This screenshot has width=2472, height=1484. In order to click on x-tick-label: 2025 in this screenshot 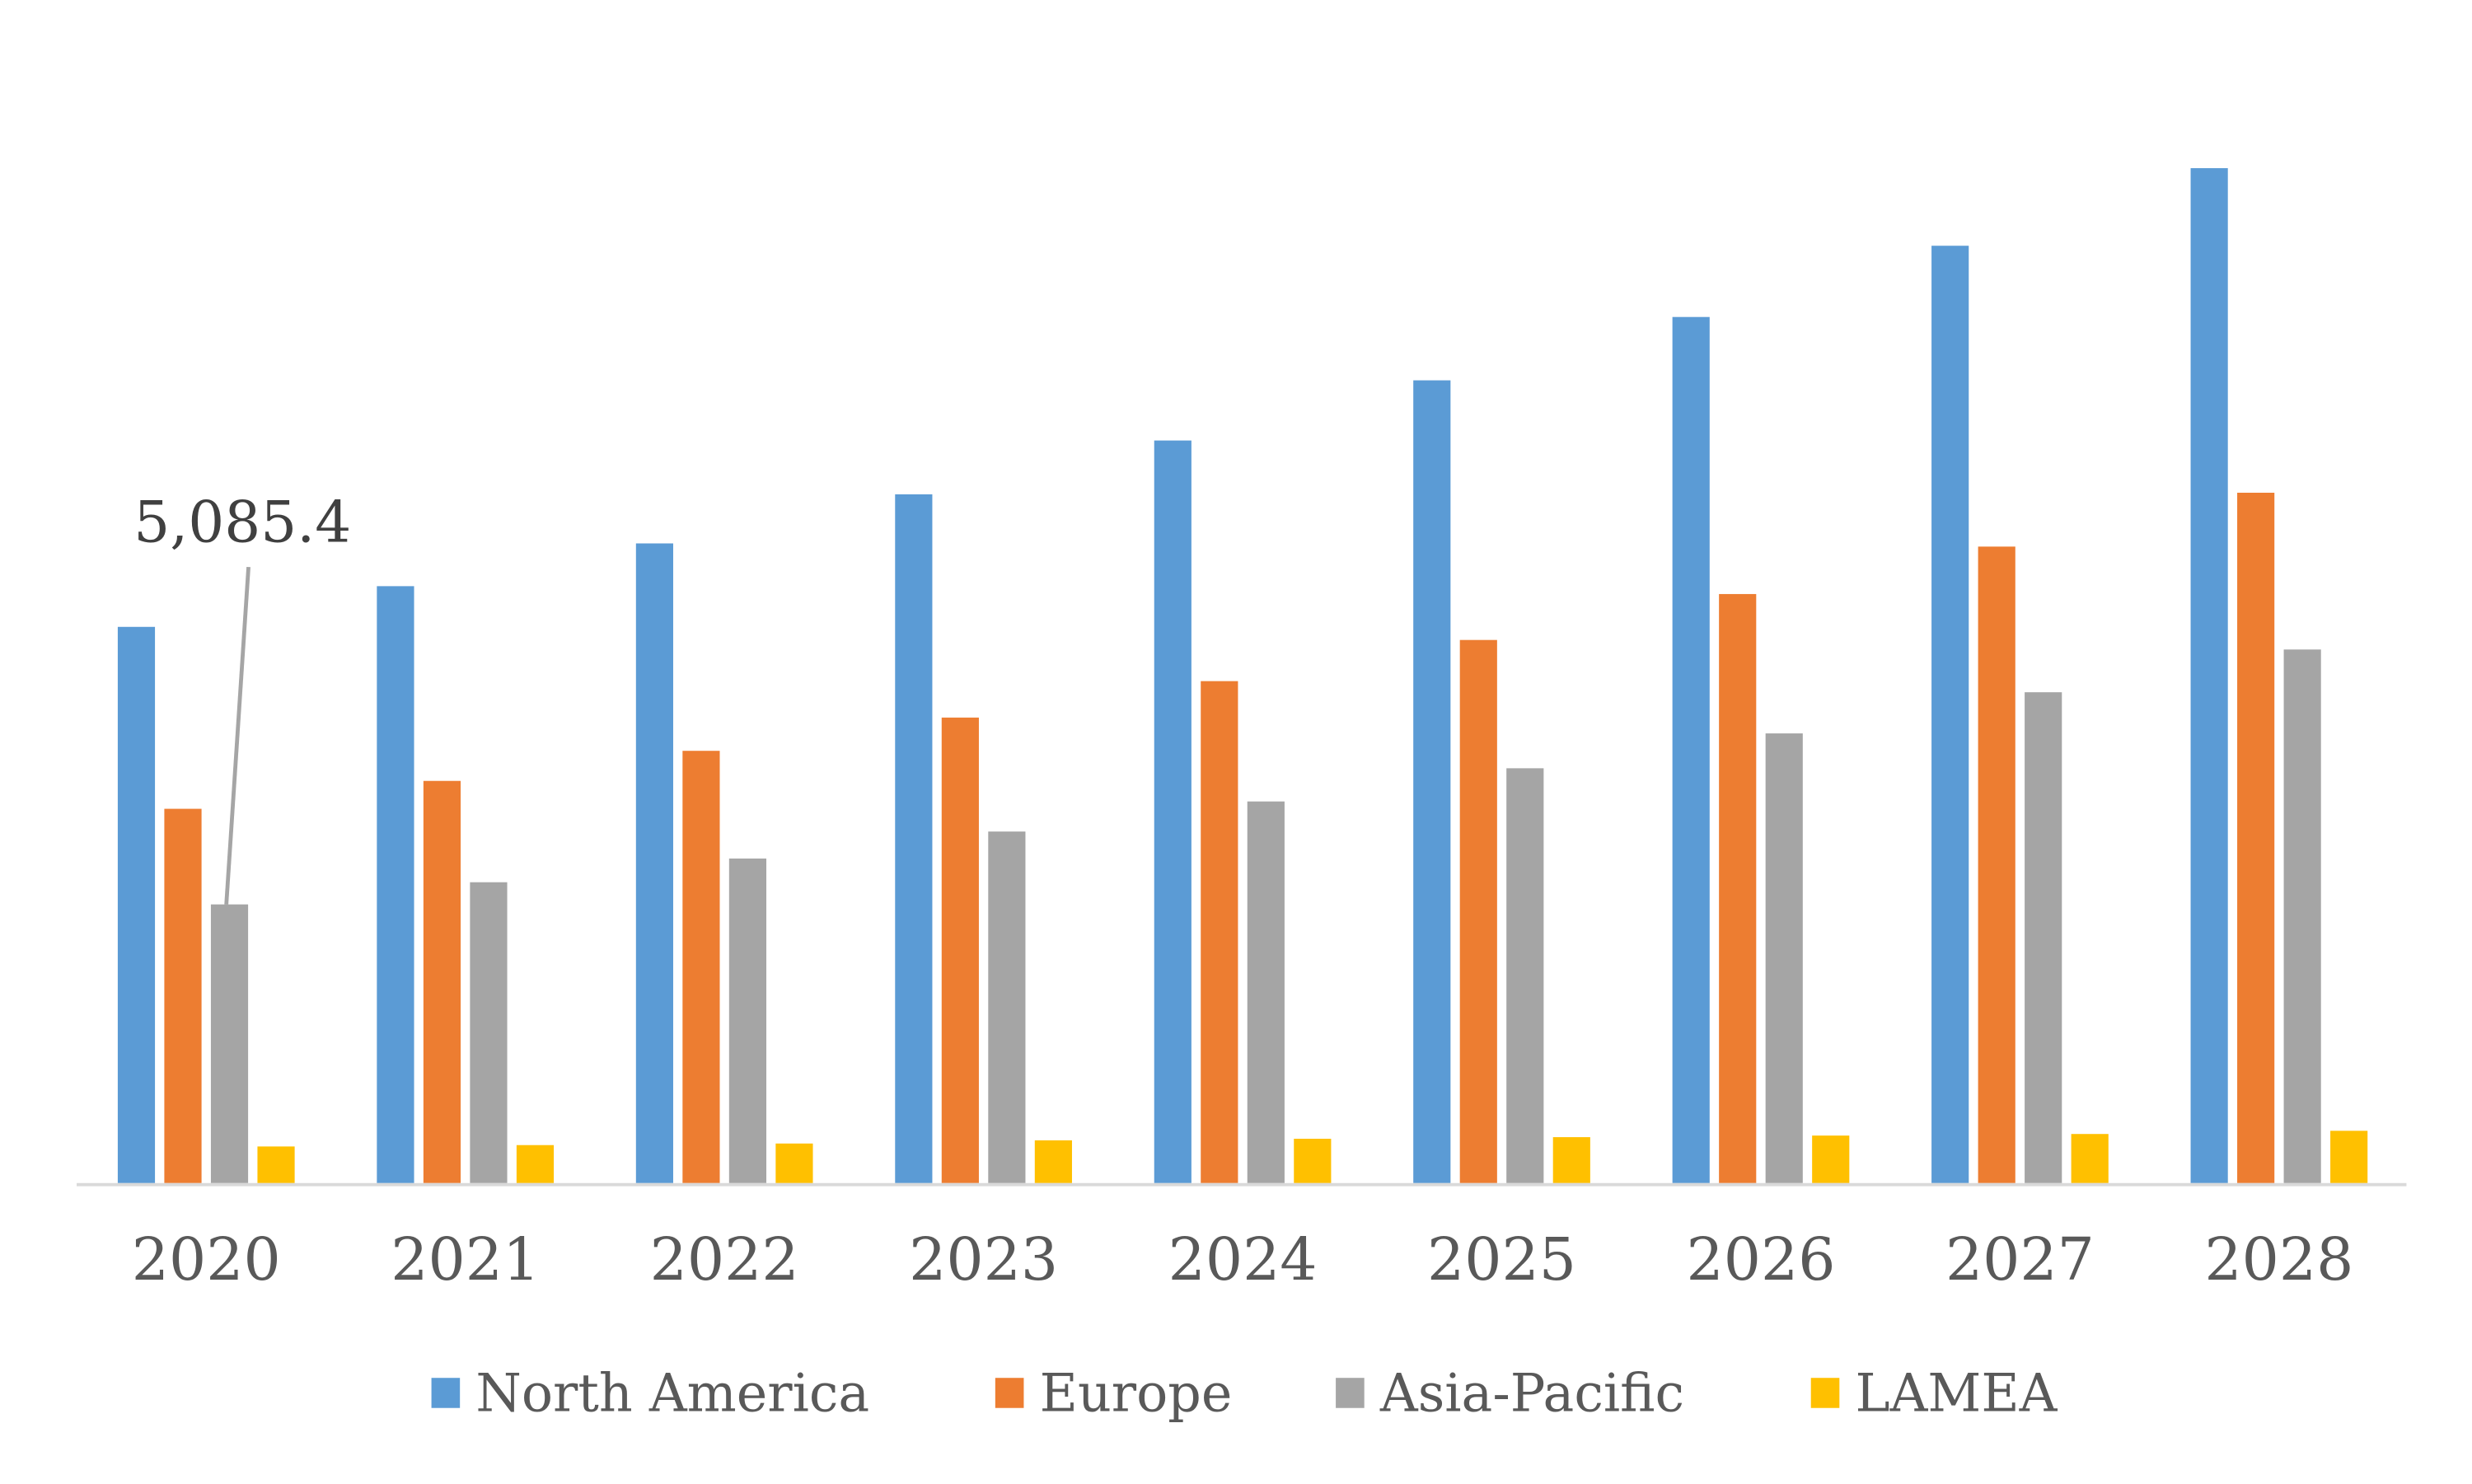, I will do `click(1501, 1260)`.